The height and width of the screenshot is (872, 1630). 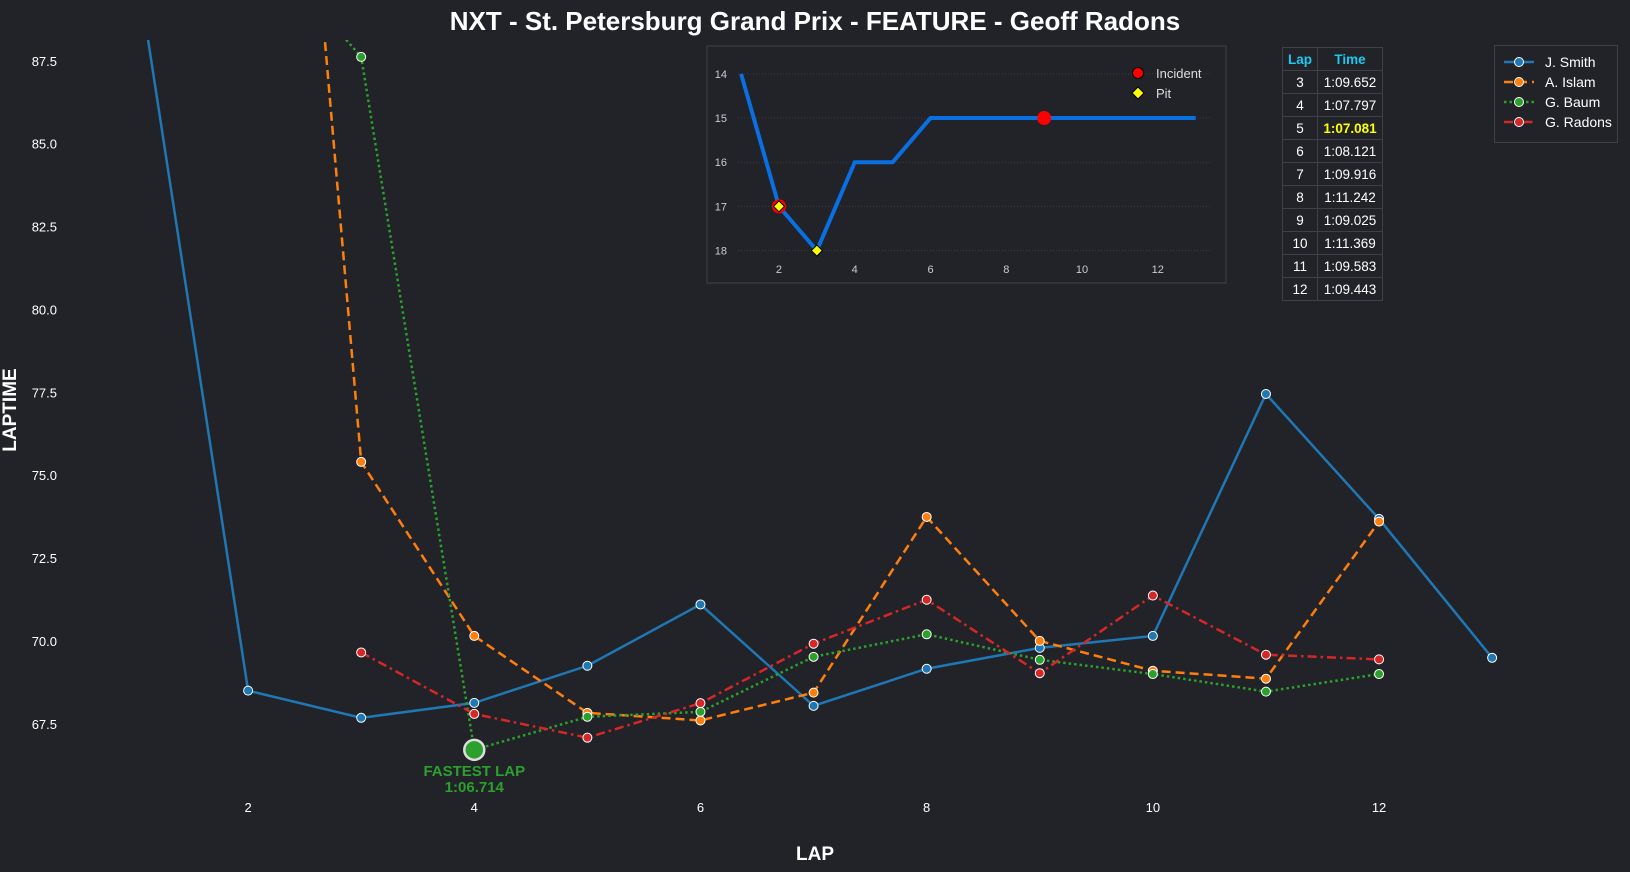 What do you see at coordinates (1350, 151) in the screenshot?
I see `time-cell: 1:08.121` at bounding box center [1350, 151].